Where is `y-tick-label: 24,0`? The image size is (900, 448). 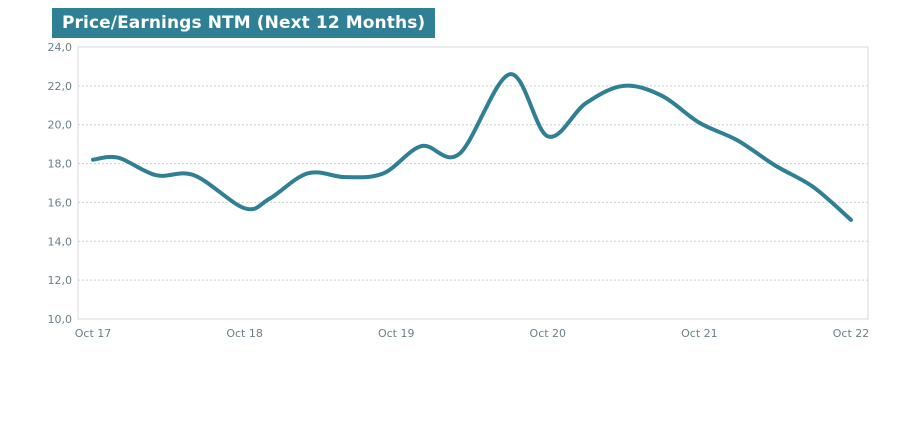
y-tick-label: 24,0 is located at coordinates (60, 47).